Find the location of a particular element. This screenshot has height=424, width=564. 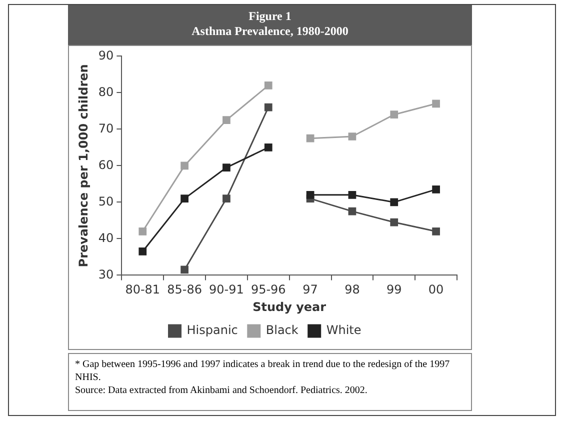

y-tick-label: 40 is located at coordinates (106, 237).